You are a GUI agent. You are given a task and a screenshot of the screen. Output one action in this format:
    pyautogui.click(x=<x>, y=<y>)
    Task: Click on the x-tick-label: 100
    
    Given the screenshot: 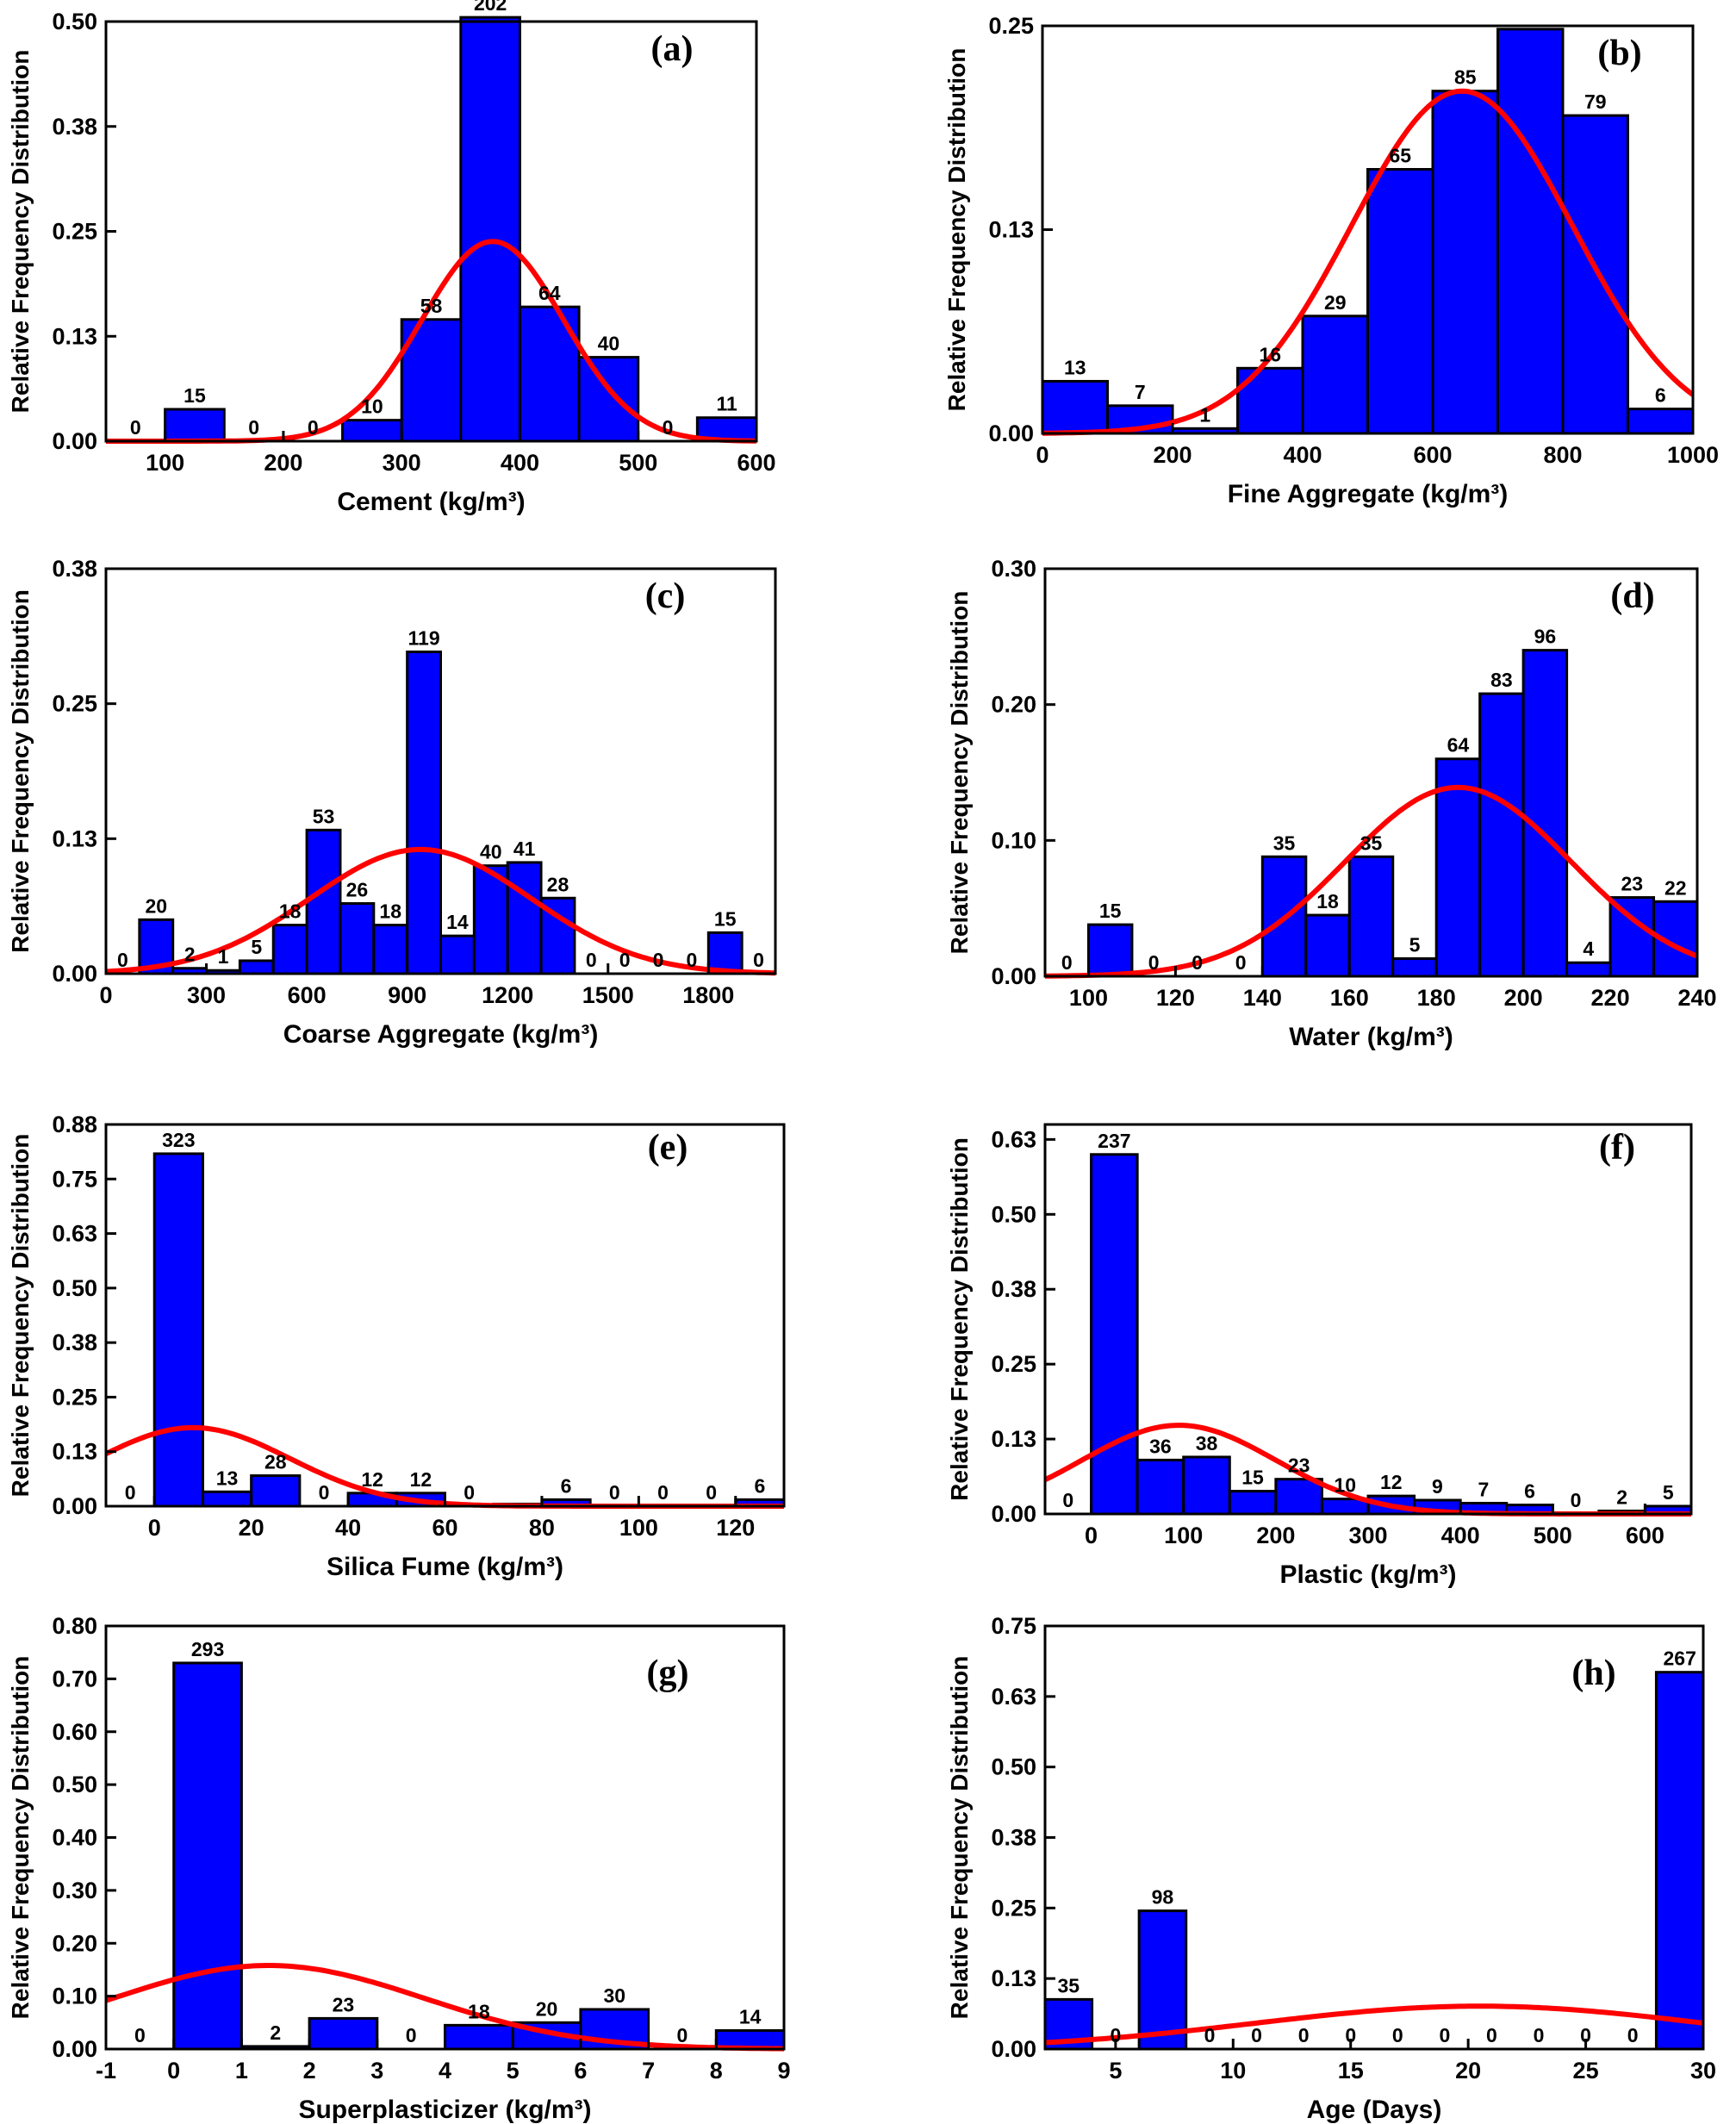 What is the action you would take?
    pyautogui.click(x=165, y=463)
    